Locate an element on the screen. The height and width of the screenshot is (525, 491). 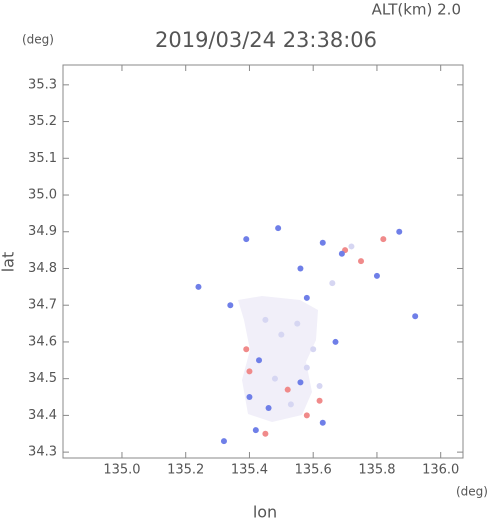
y-tick-label: 34.4 is located at coordinates (42, 415).